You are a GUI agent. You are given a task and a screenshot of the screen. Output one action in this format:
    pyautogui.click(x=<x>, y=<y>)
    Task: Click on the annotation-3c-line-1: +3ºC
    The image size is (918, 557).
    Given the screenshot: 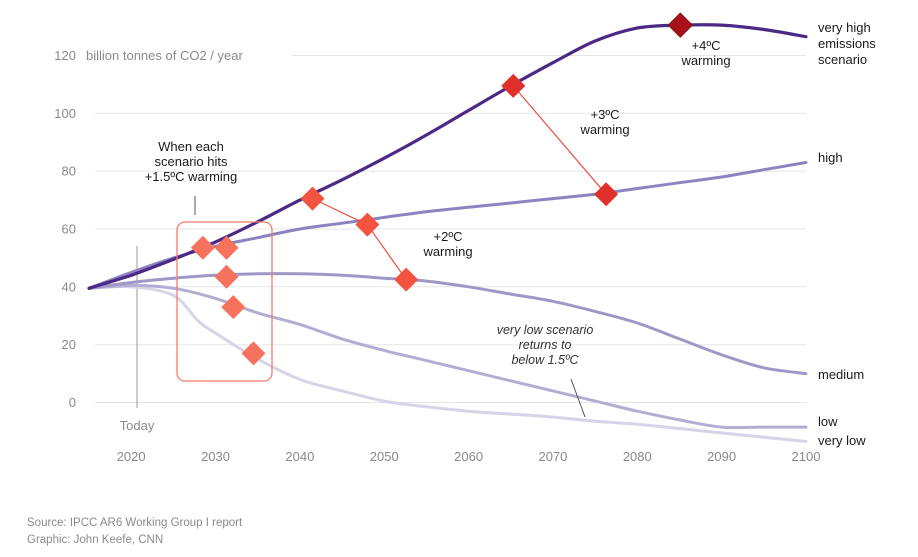 What is the action you would take?
    pyautogui.click(x=605, y=114)
    